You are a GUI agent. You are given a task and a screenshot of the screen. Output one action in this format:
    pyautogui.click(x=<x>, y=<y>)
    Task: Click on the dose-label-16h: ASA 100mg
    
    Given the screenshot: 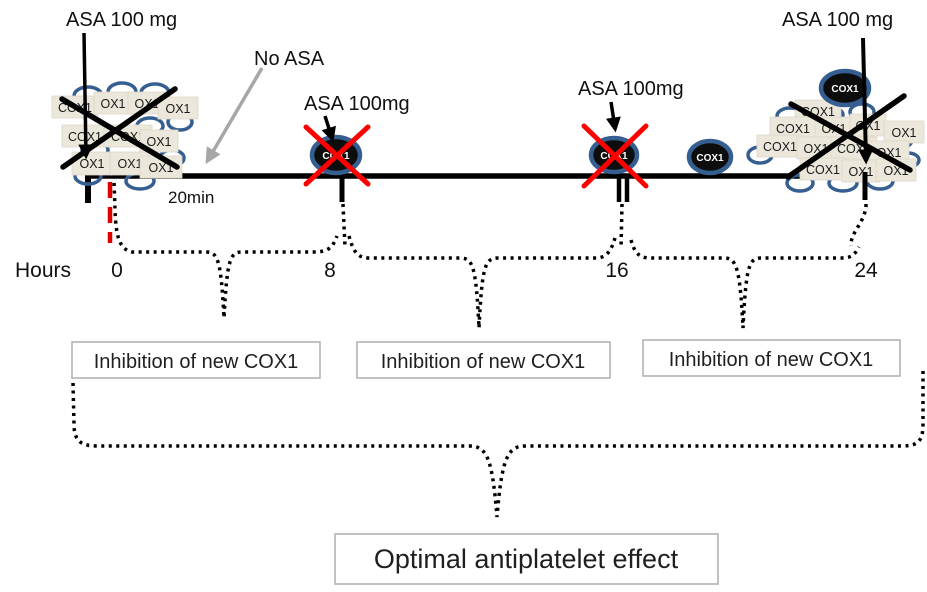 What is the action you would take?
    pyautogui.click(x=631, y=89)
    